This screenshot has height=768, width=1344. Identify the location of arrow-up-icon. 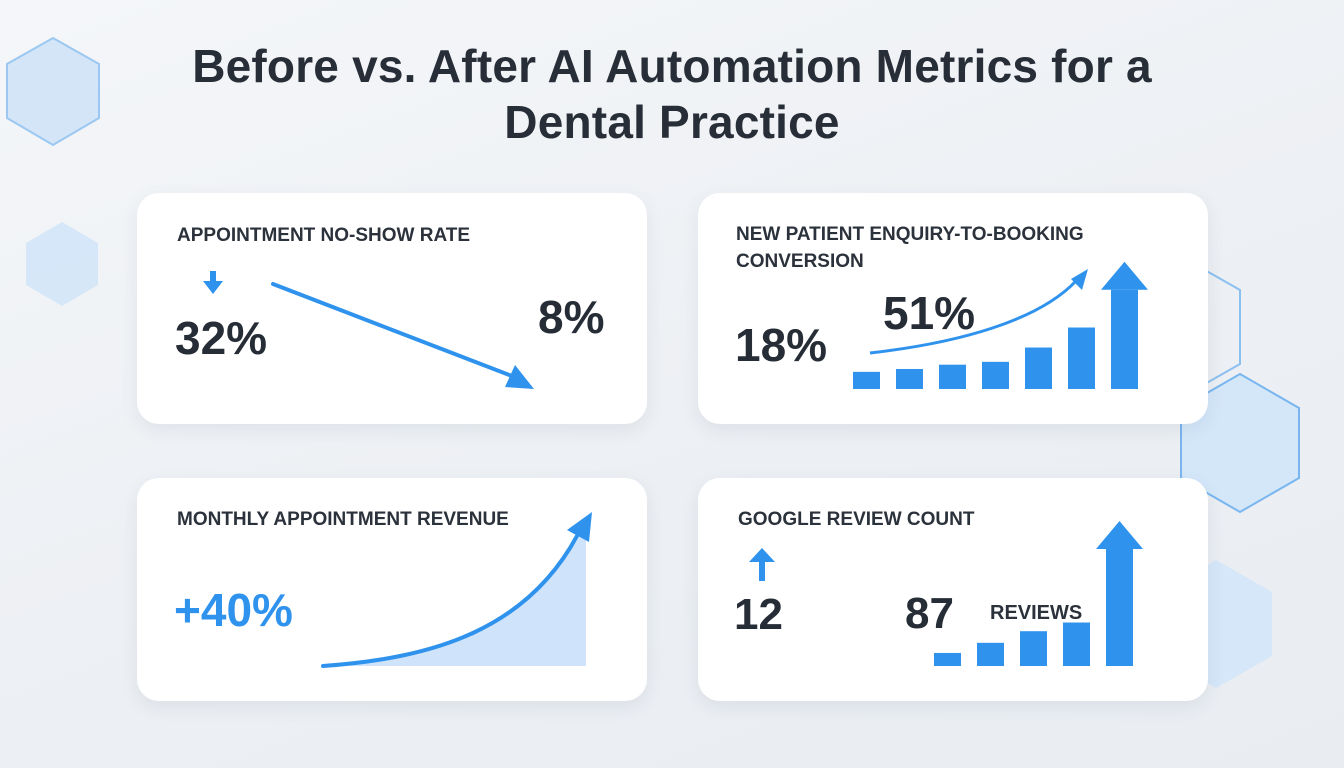
(762, 564).